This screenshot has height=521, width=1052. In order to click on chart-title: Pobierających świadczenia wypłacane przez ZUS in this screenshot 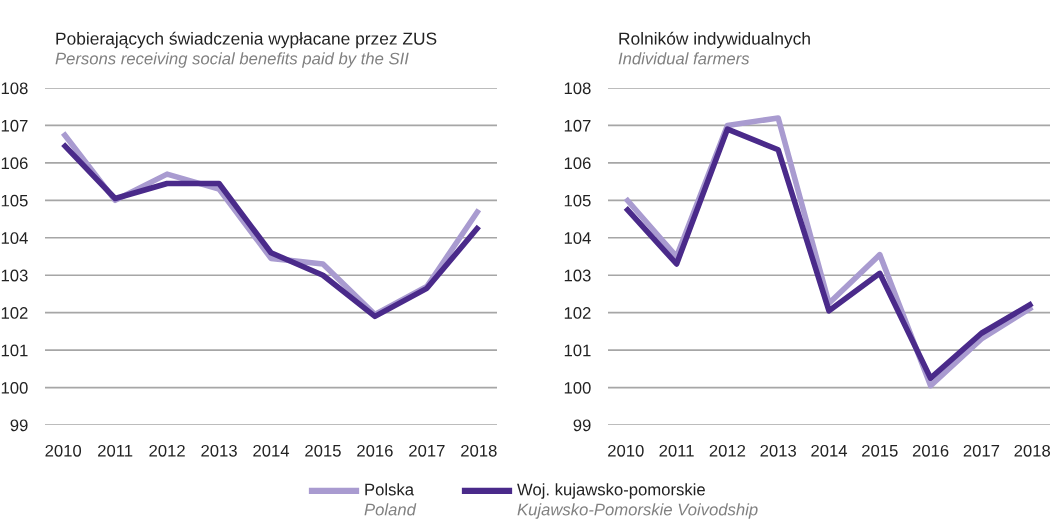, I will do `click(246, 40)`.